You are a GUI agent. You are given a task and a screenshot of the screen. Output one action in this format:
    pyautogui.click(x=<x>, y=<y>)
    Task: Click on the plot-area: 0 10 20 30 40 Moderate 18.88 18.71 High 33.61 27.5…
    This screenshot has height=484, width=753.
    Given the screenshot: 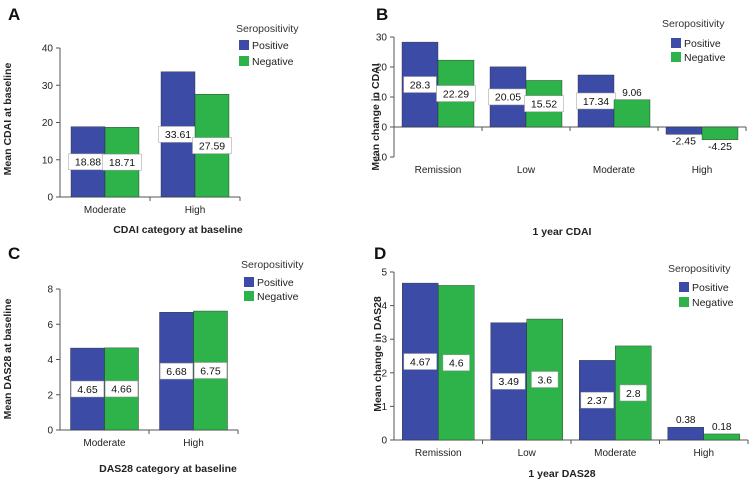 What is the action you would take?
    pyautogui.click(x=141, y=130)
    